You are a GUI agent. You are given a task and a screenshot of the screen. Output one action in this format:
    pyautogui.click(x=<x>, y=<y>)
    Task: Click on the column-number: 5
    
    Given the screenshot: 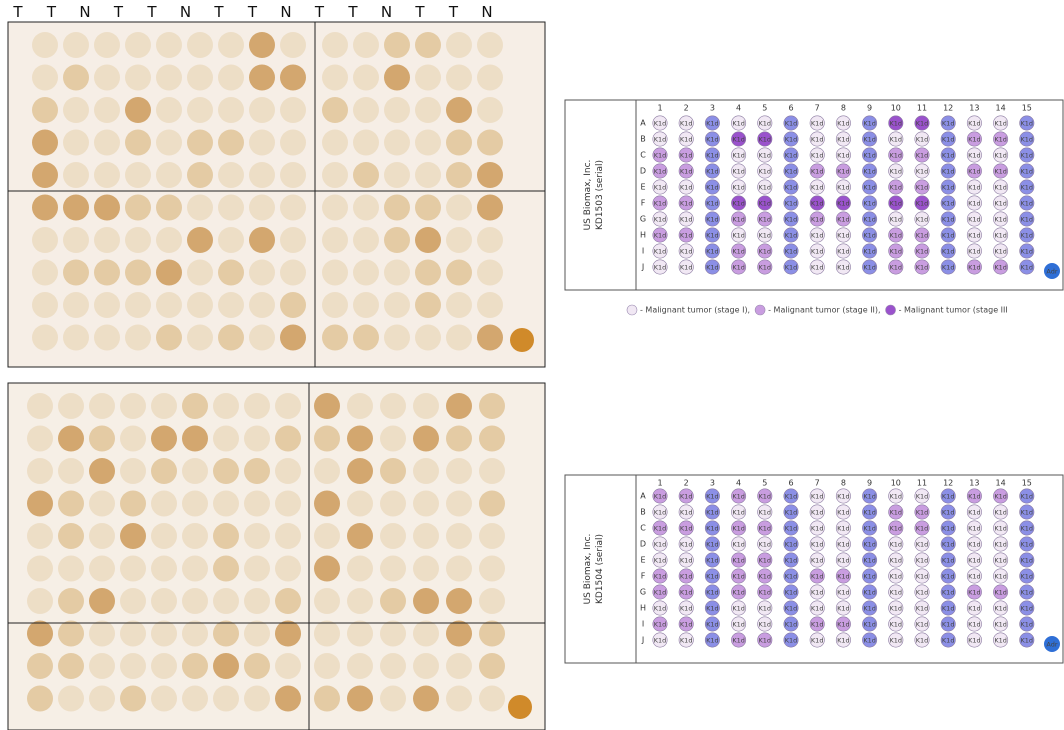 What is the action you would take?
    pyautogui.click(x=764, y=483)
    